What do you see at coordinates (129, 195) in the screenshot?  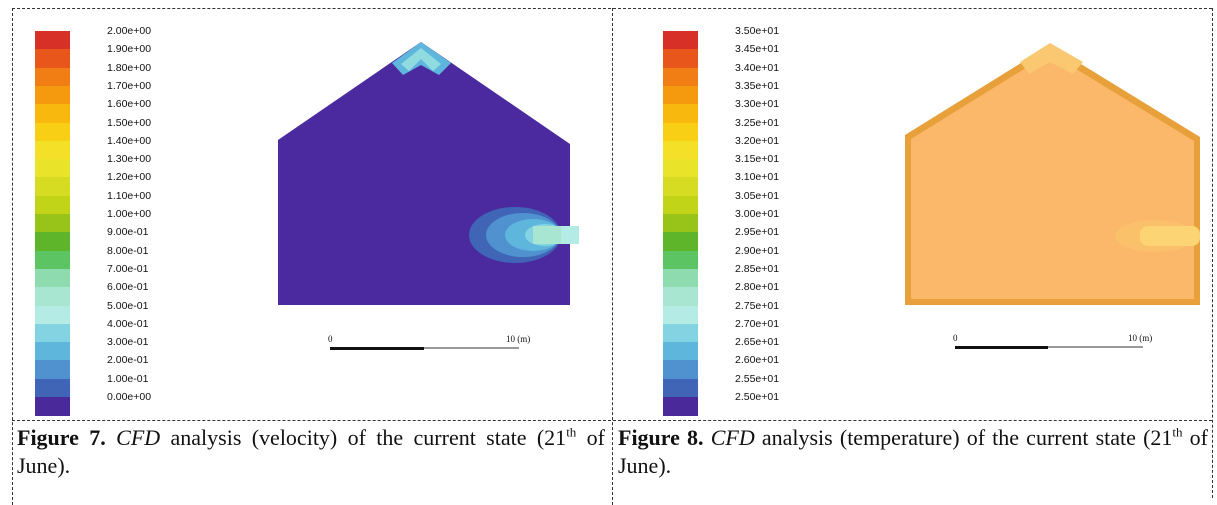 I see `legend-label: 1.10e+00` at bounding box center [129, 195].